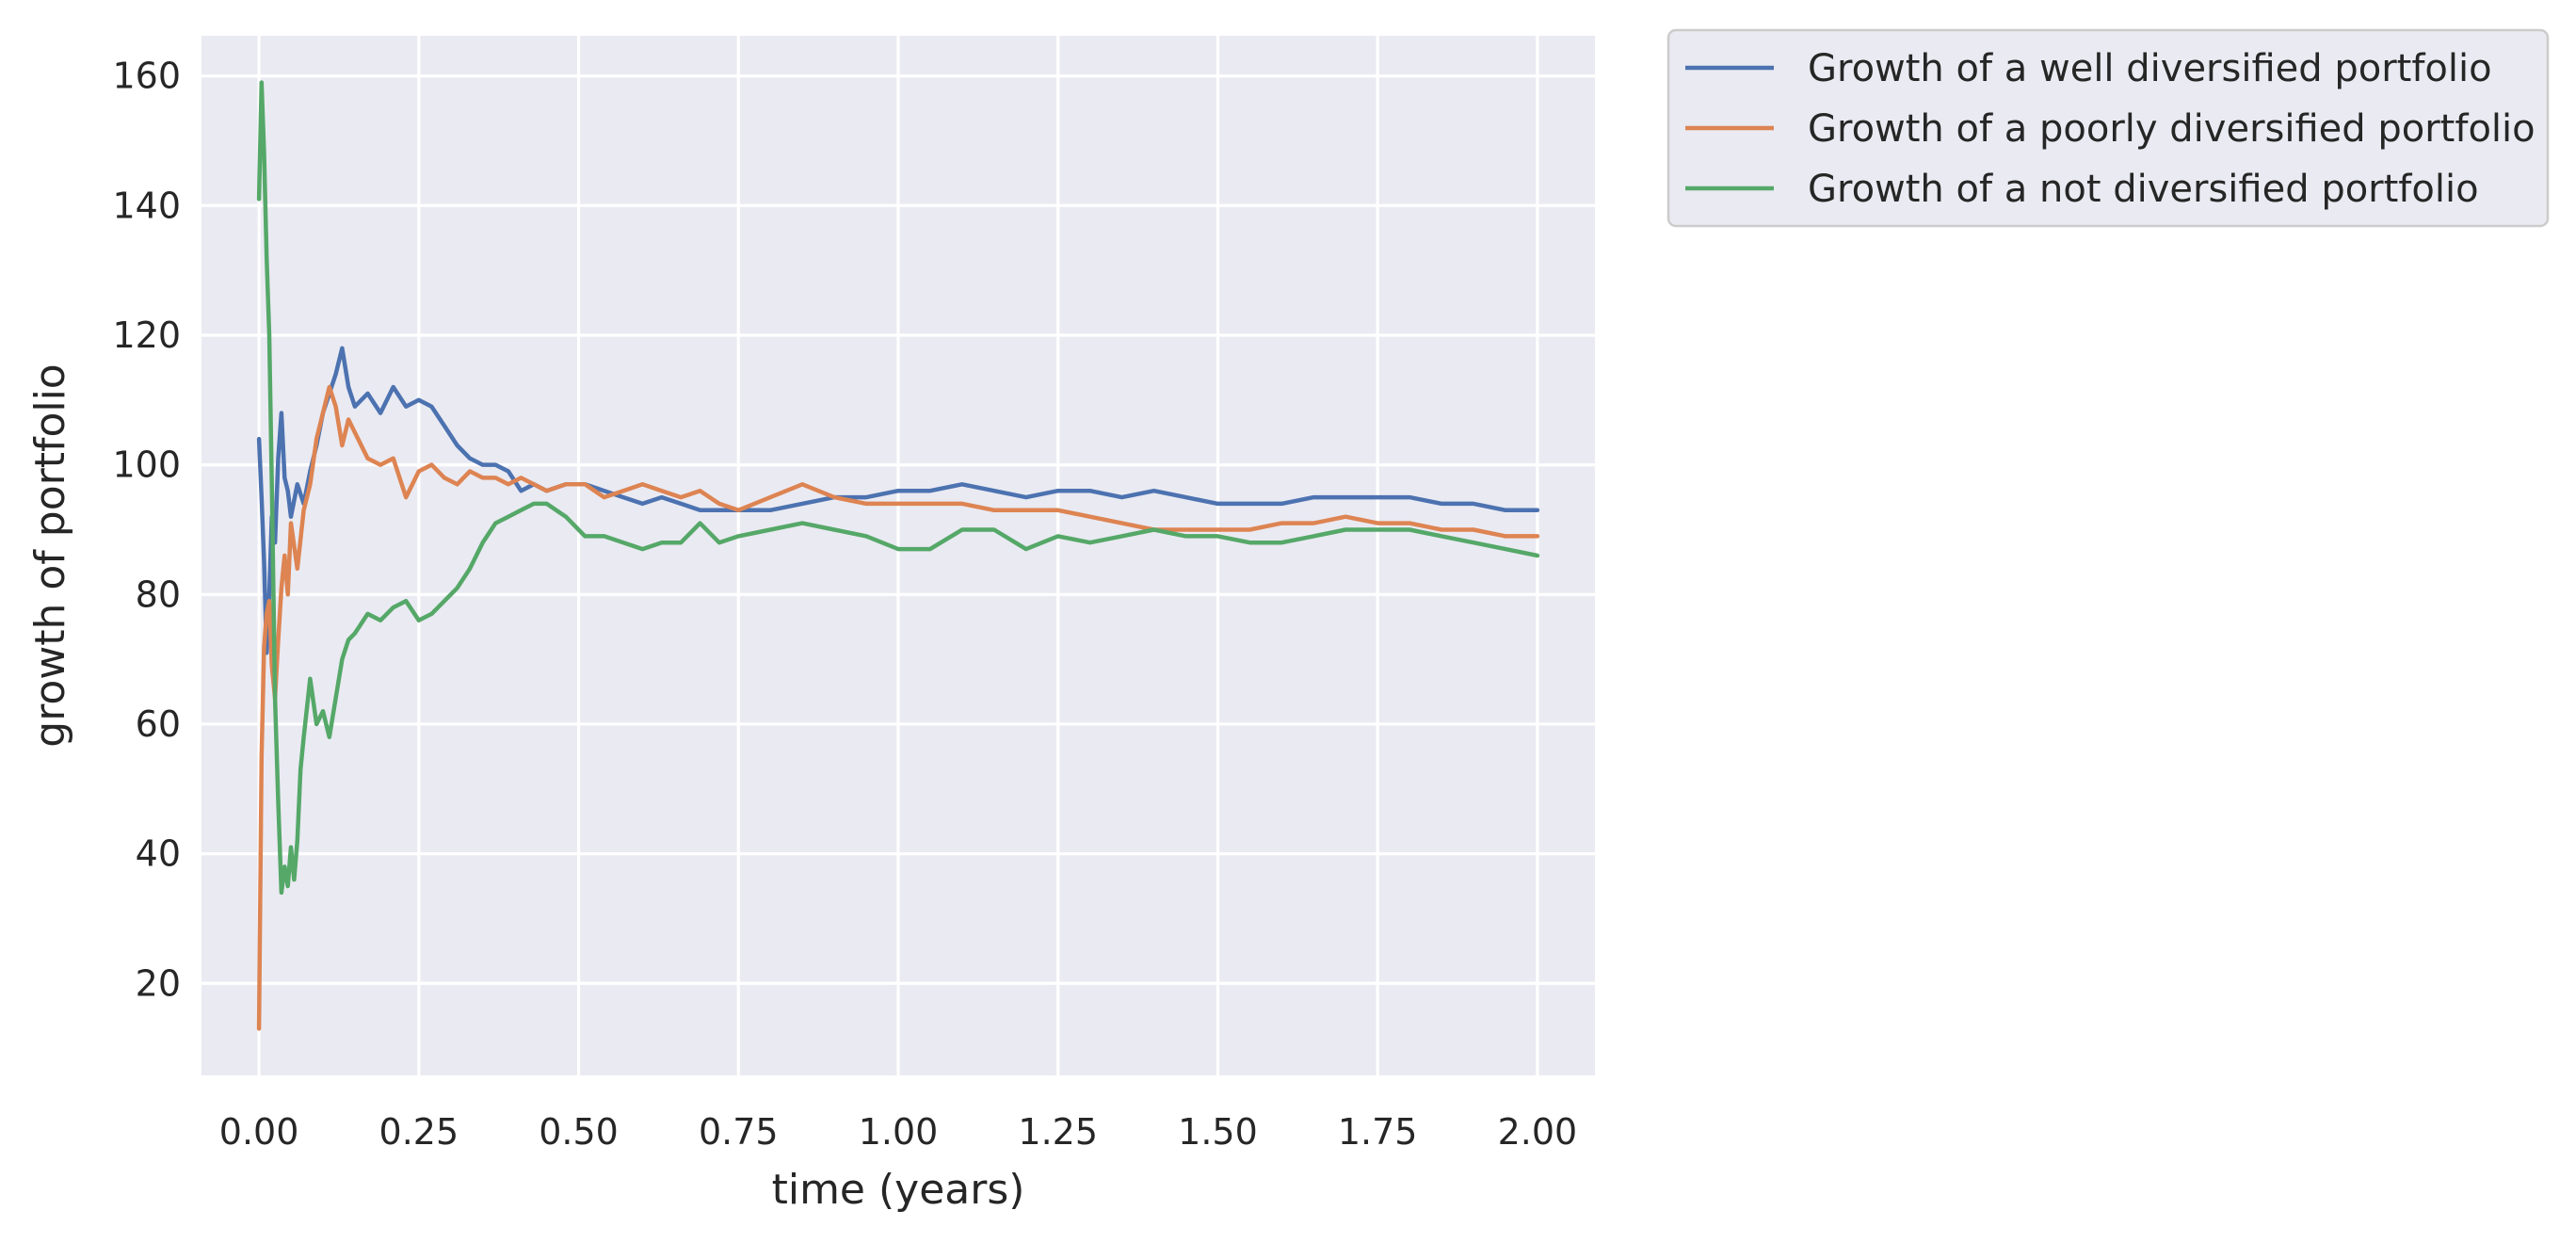 This screenshot has width=2576, height=1243. I want to click on x-tick-label: 0.00, so click(259, 1132).